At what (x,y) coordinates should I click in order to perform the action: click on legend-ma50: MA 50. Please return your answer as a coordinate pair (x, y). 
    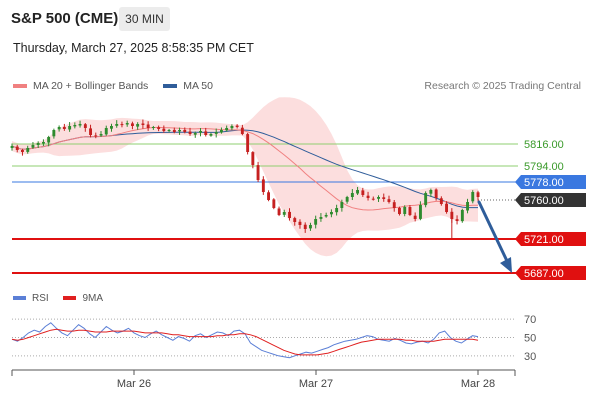
    Looking at the image, I should click on (188, 86).